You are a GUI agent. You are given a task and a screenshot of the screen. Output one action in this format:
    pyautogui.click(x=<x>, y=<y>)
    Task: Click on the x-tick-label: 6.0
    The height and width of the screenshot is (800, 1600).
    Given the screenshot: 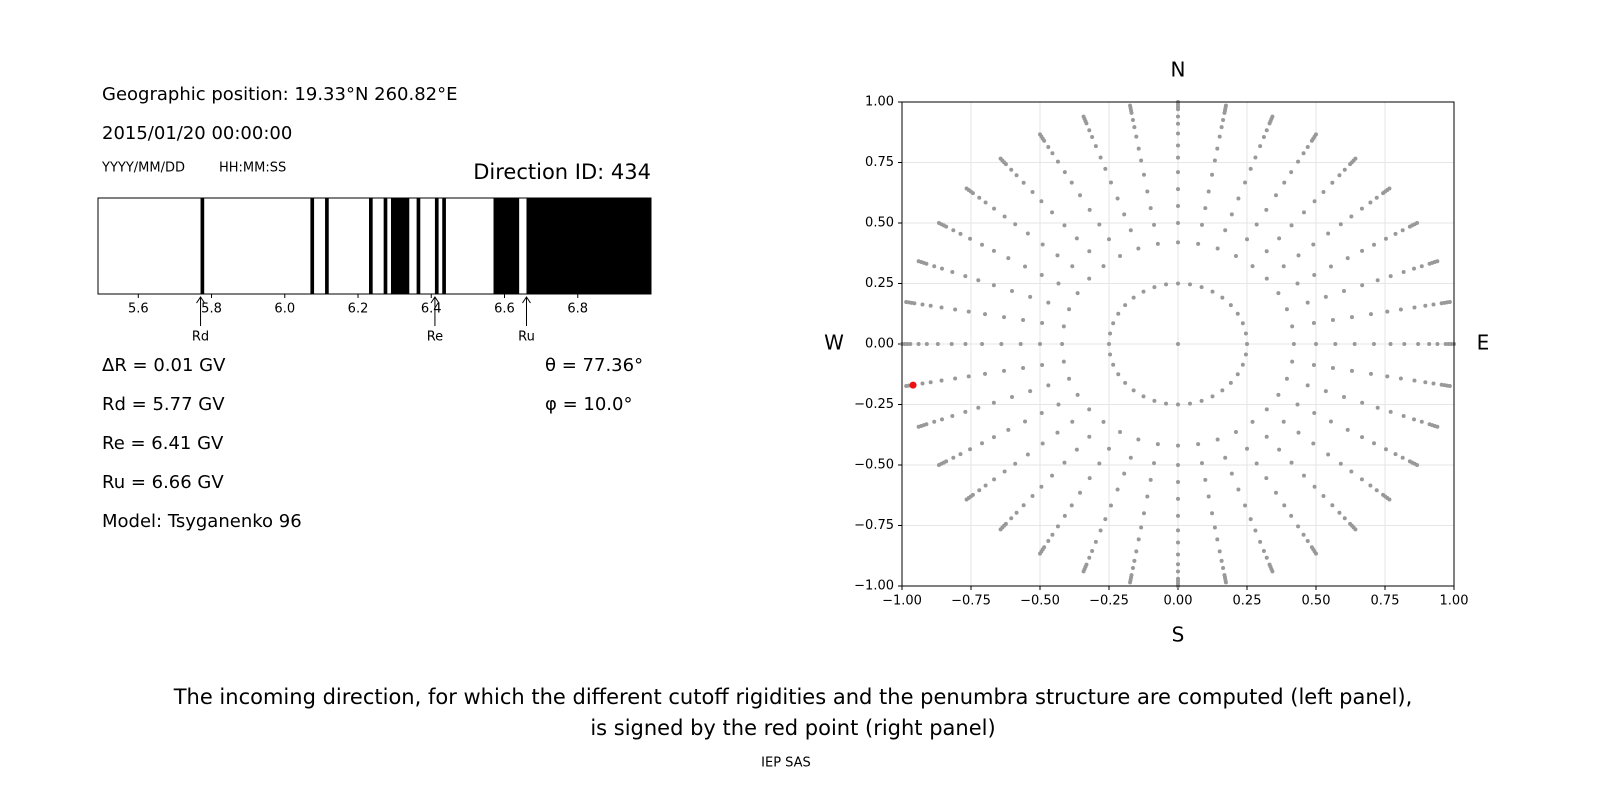 What is the action you would take?
    pyautogui.click(x=284, y=309)
    